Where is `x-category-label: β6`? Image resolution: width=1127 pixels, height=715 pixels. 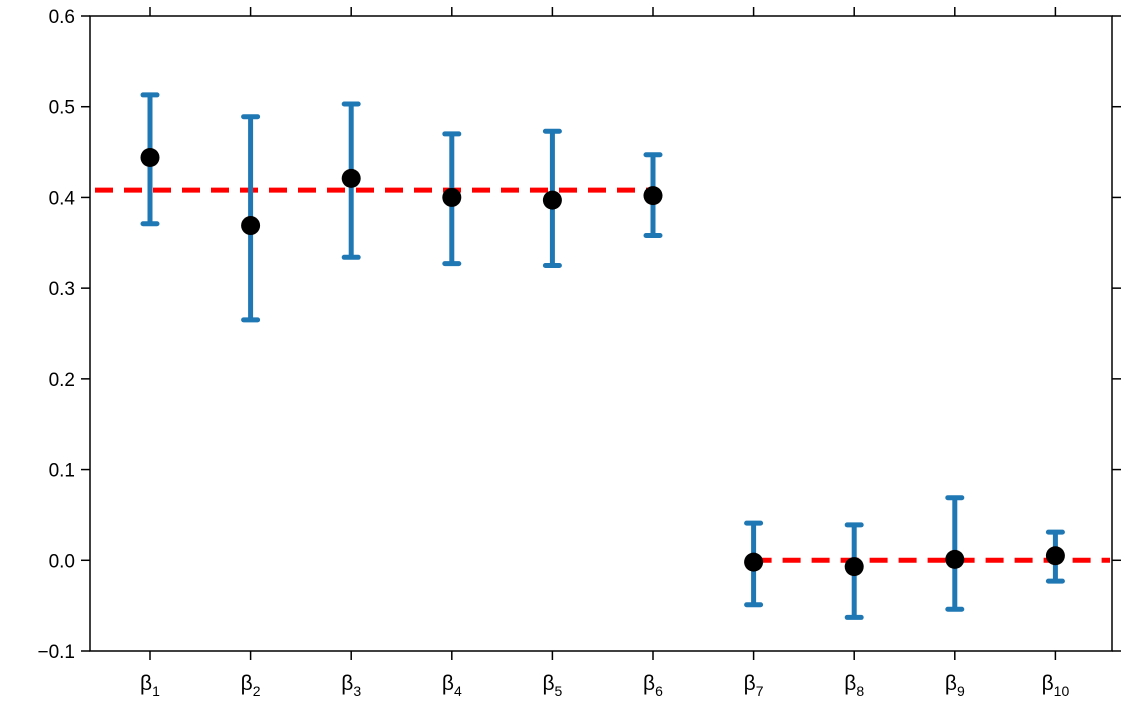
x-category-label: β6 is located at coordinates (653, 685).